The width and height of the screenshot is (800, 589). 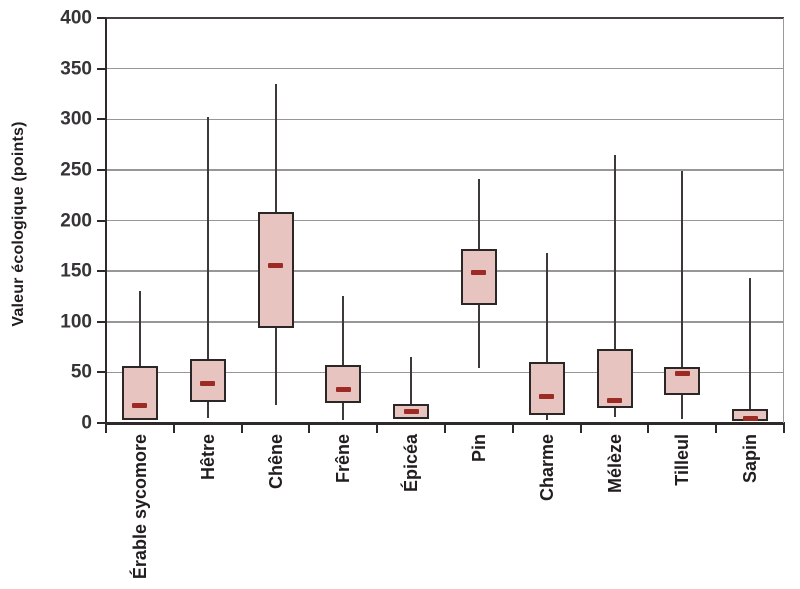 I want to click on y-axis-line, so click(x=106, y=221).